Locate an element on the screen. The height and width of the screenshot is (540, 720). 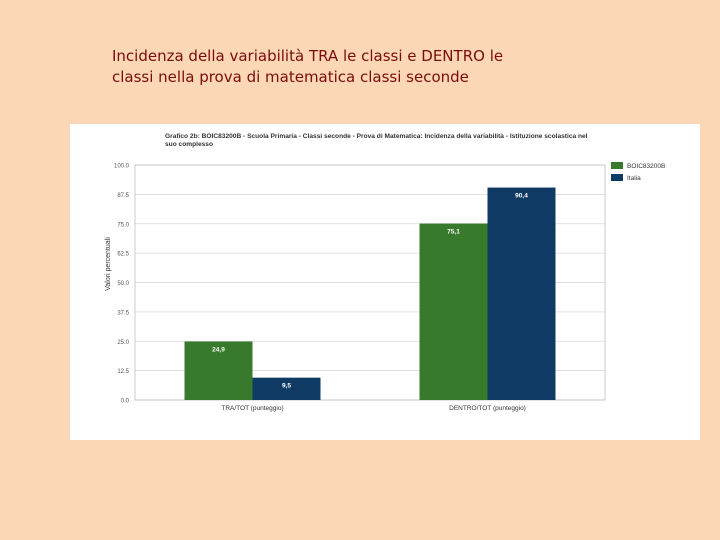
data-label: 9,5 is located at coordinates (286, 386).